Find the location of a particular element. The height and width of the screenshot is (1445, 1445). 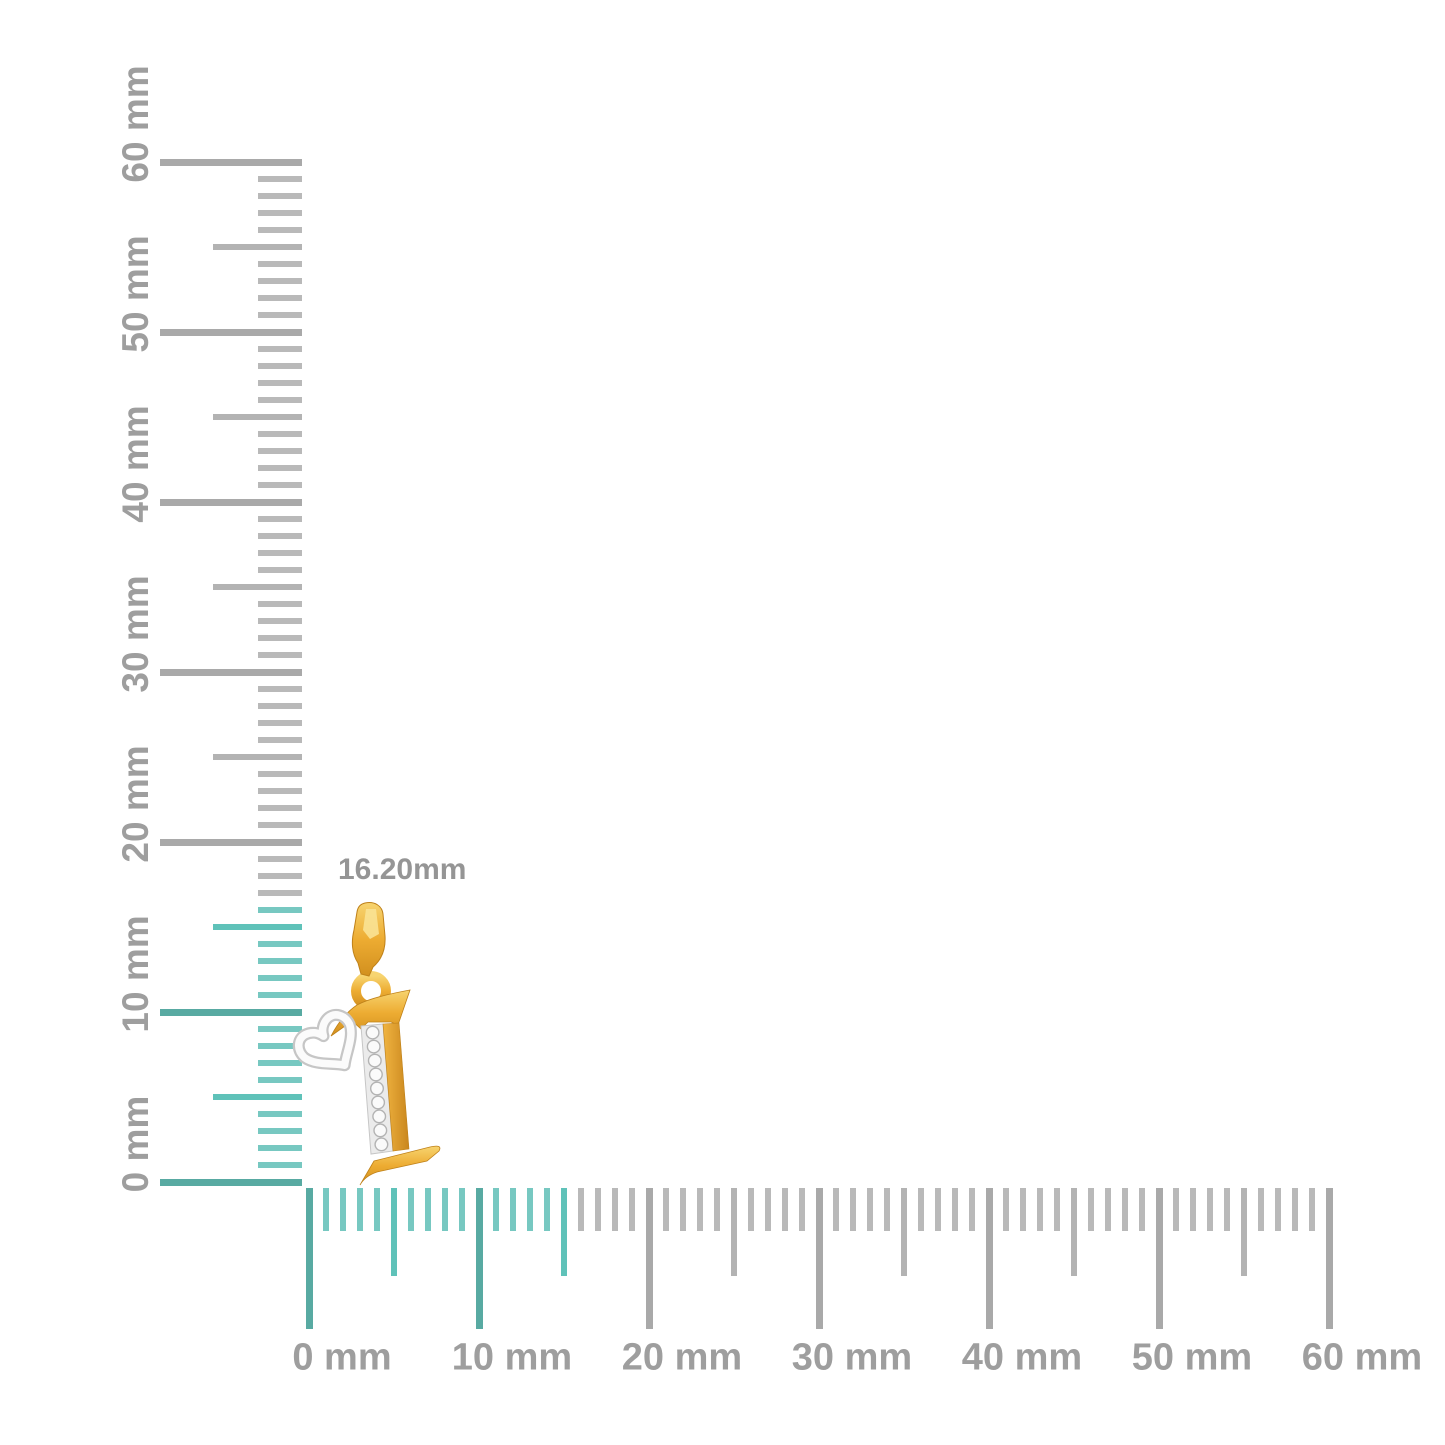

ruler-tick-32mm is located at coordinates (853, 1209).